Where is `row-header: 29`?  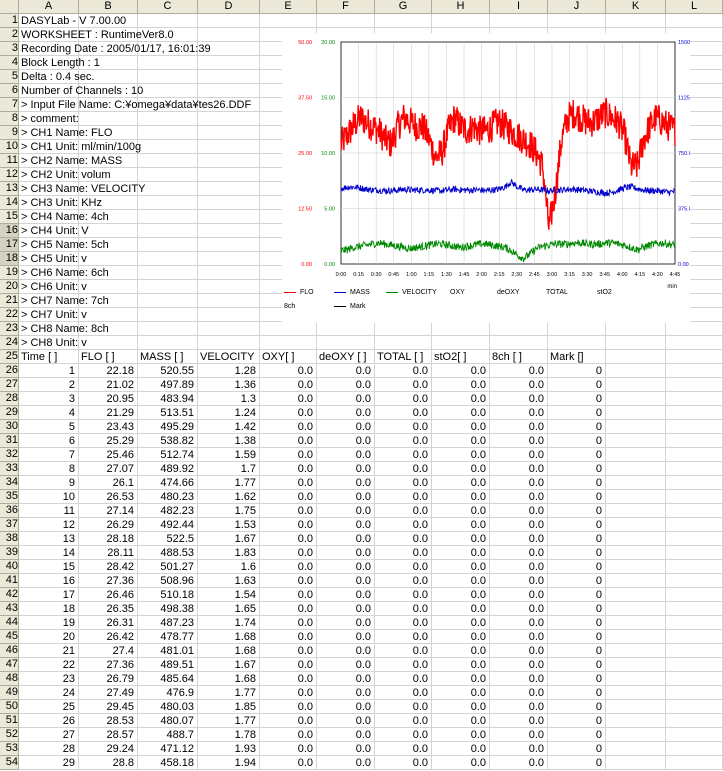
row-header: 29 is located at coordinates (9, 413).